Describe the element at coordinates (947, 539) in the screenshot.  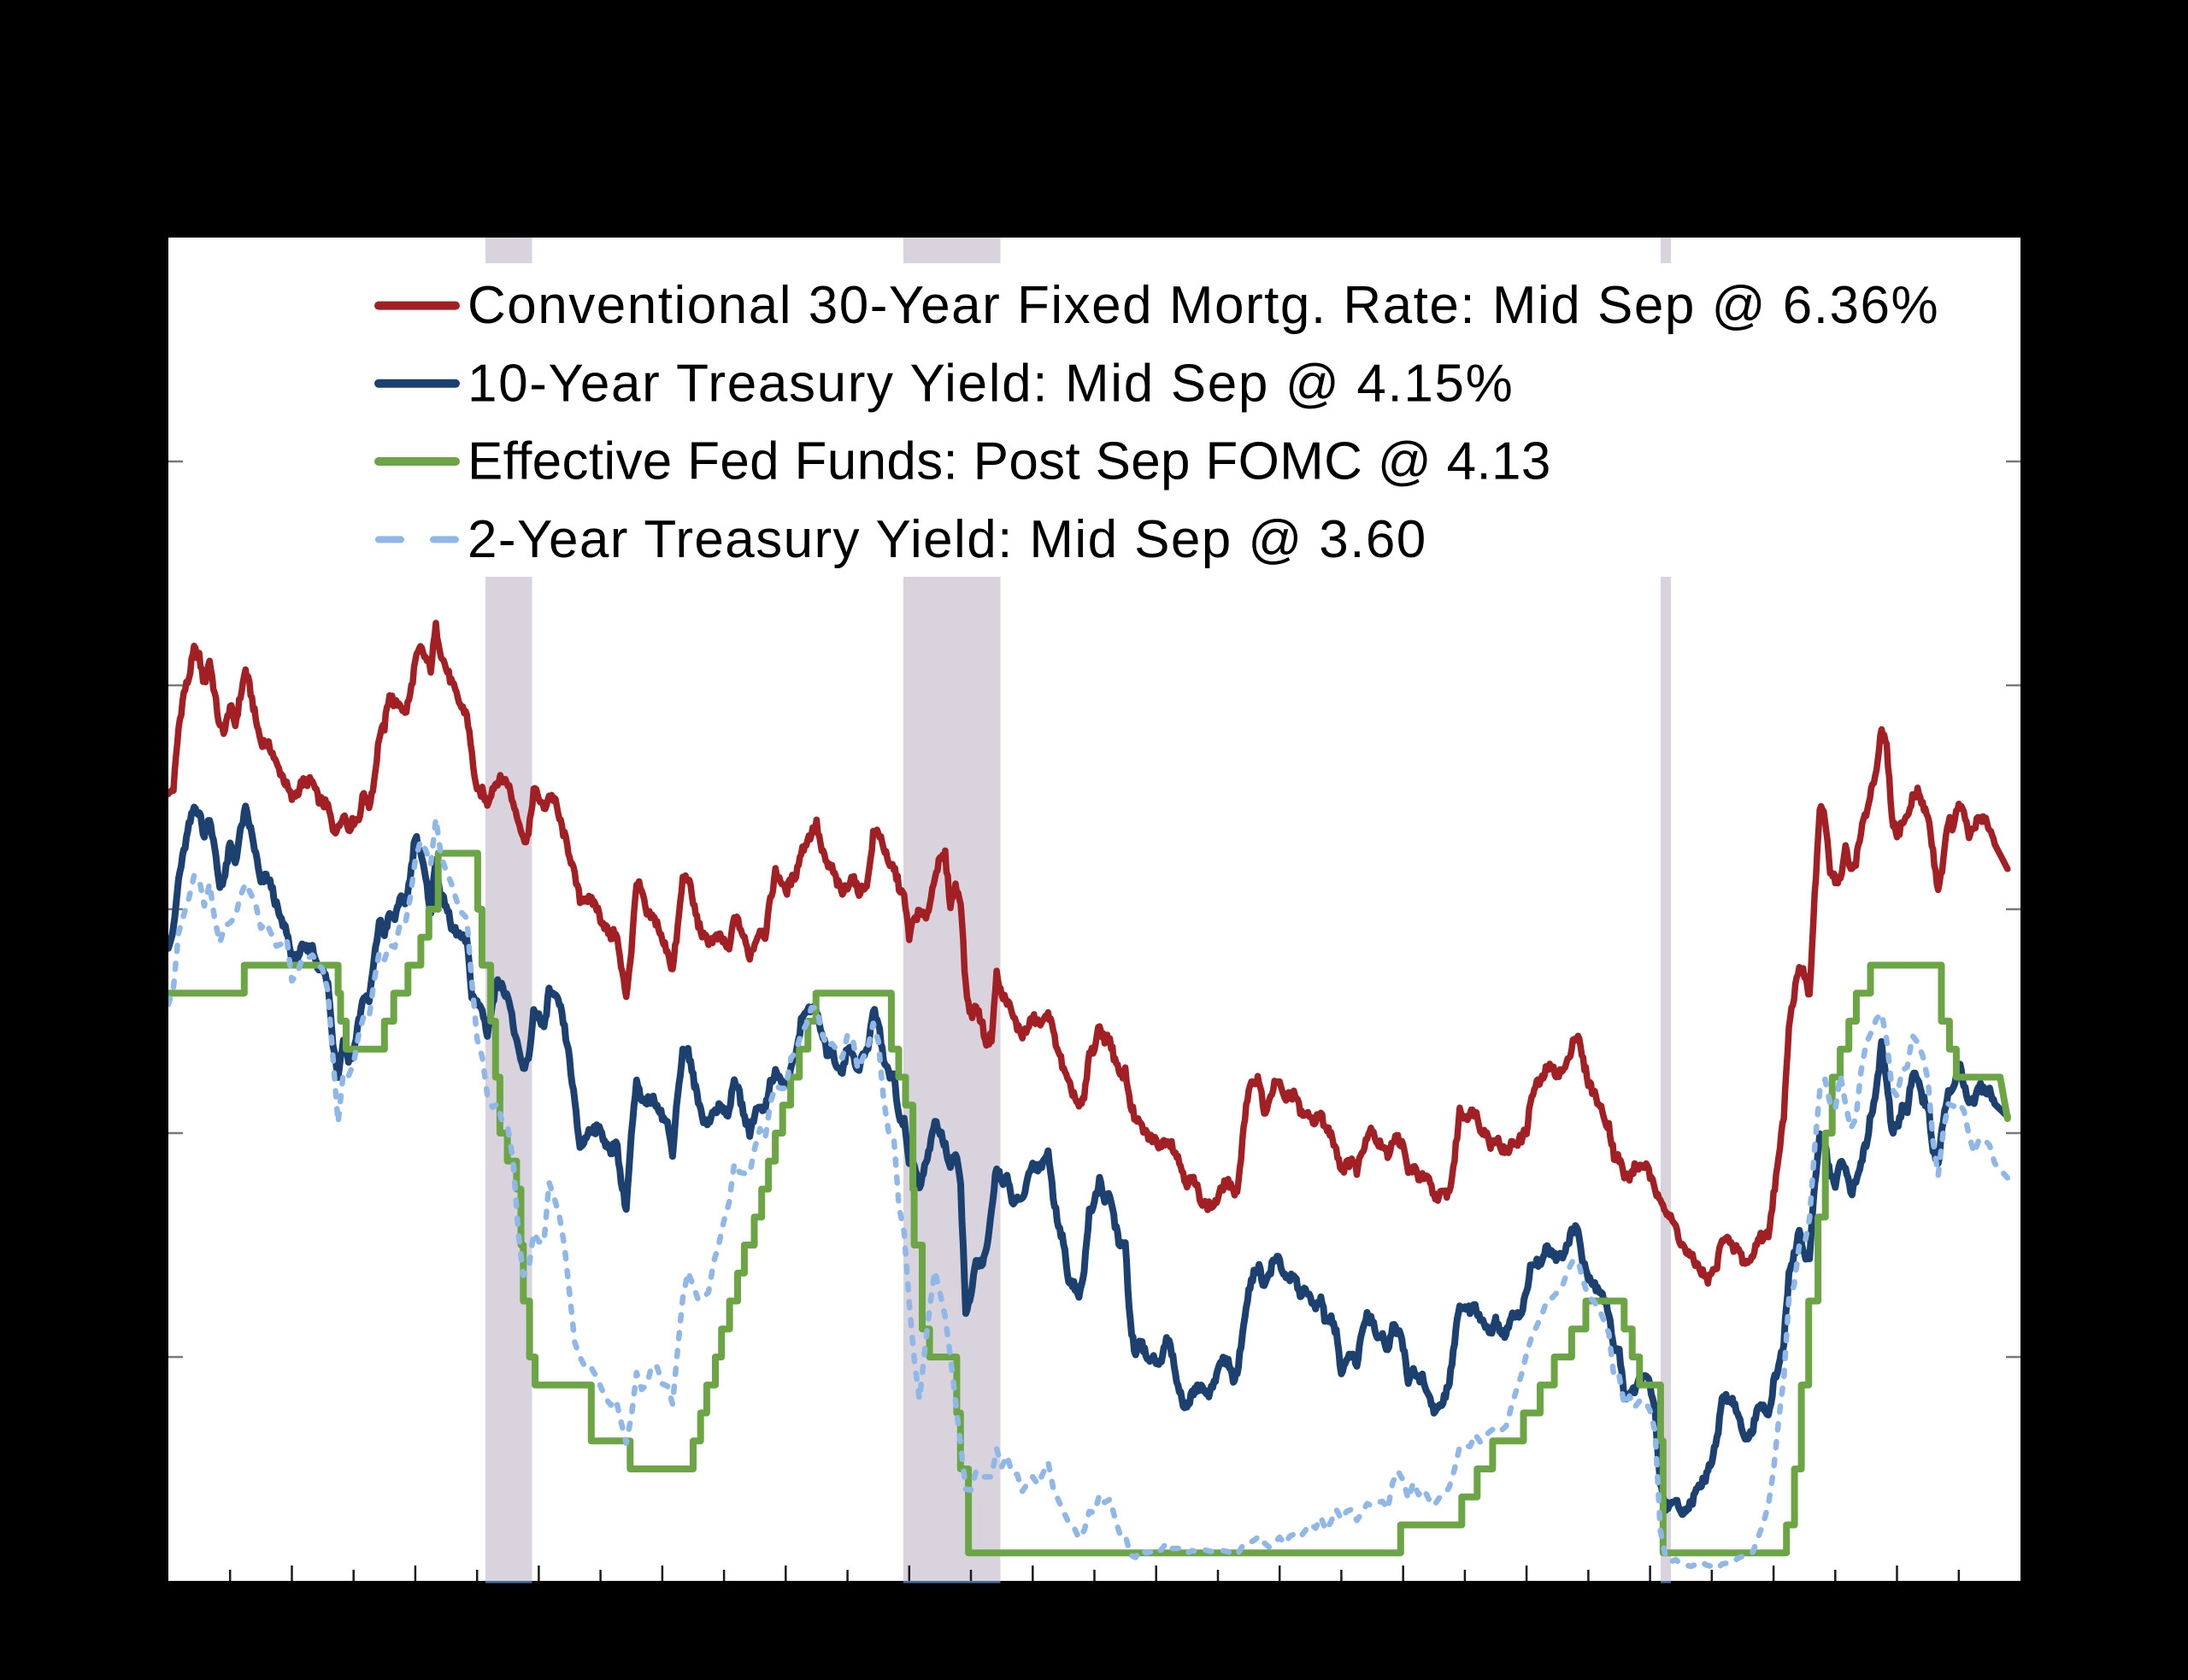
I see `svg-text:2-Year Treasury Yield: Mid Sep: 2-Year Treasury Yield: Mid Sep @ 3.60` at that location.